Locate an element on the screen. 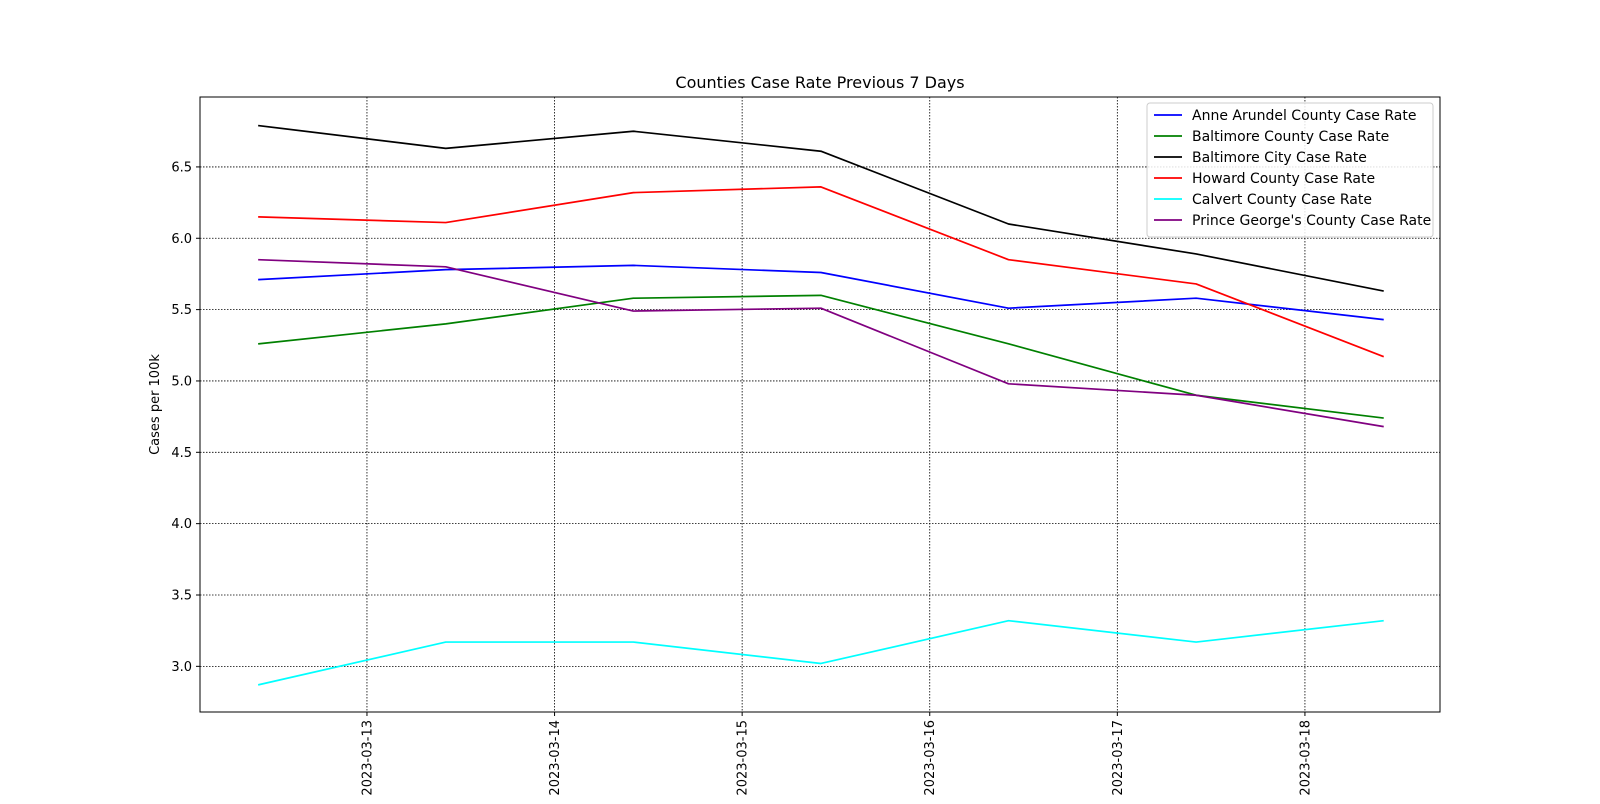 The image size is (1600, 804). chart-title: Counties Case Rate Previous 7 Days is located at coordinates (819, 82).